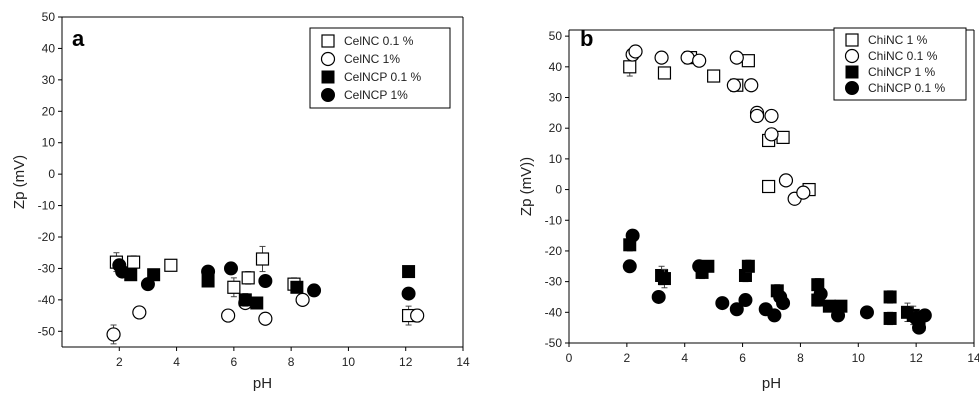  I want to click on legend-label: ChiNC 0.1 %, so click(903, 56).